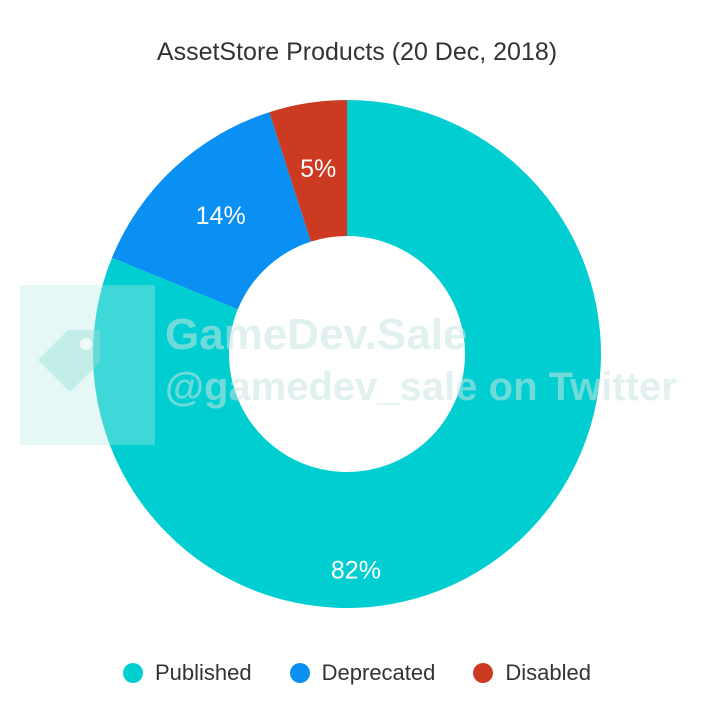 Image resolution: width=714 pixels, height=726 pixels. Describe the element at coordinates (221, 216) in the screenshot. I see `slice-label-deprecated: 14%` at that location.